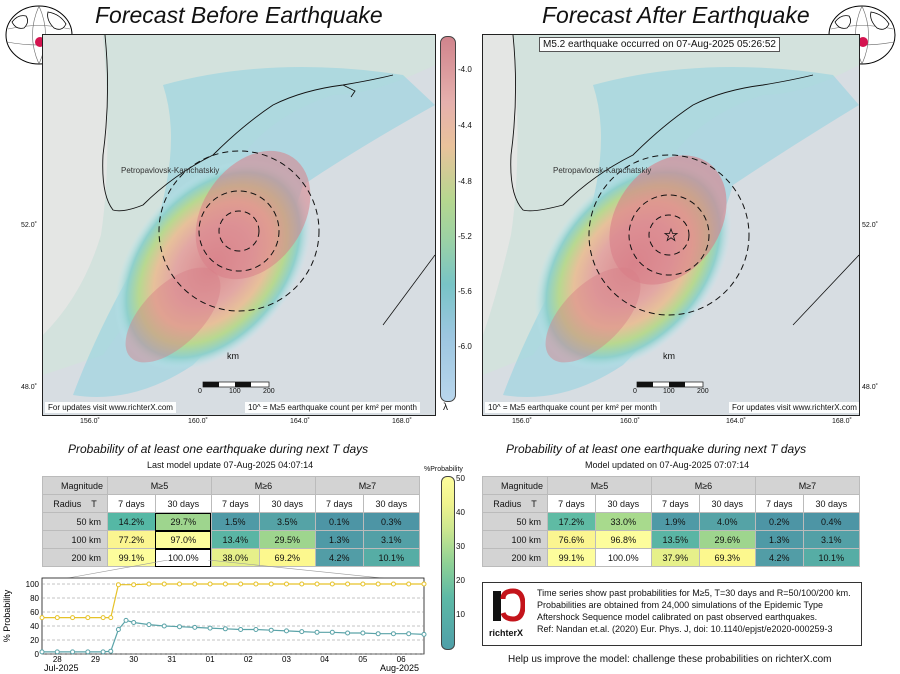  Describe the element at coordinates (515, 557) in the screenshot. I see `right-row-label-200km: 200 km` at that location.